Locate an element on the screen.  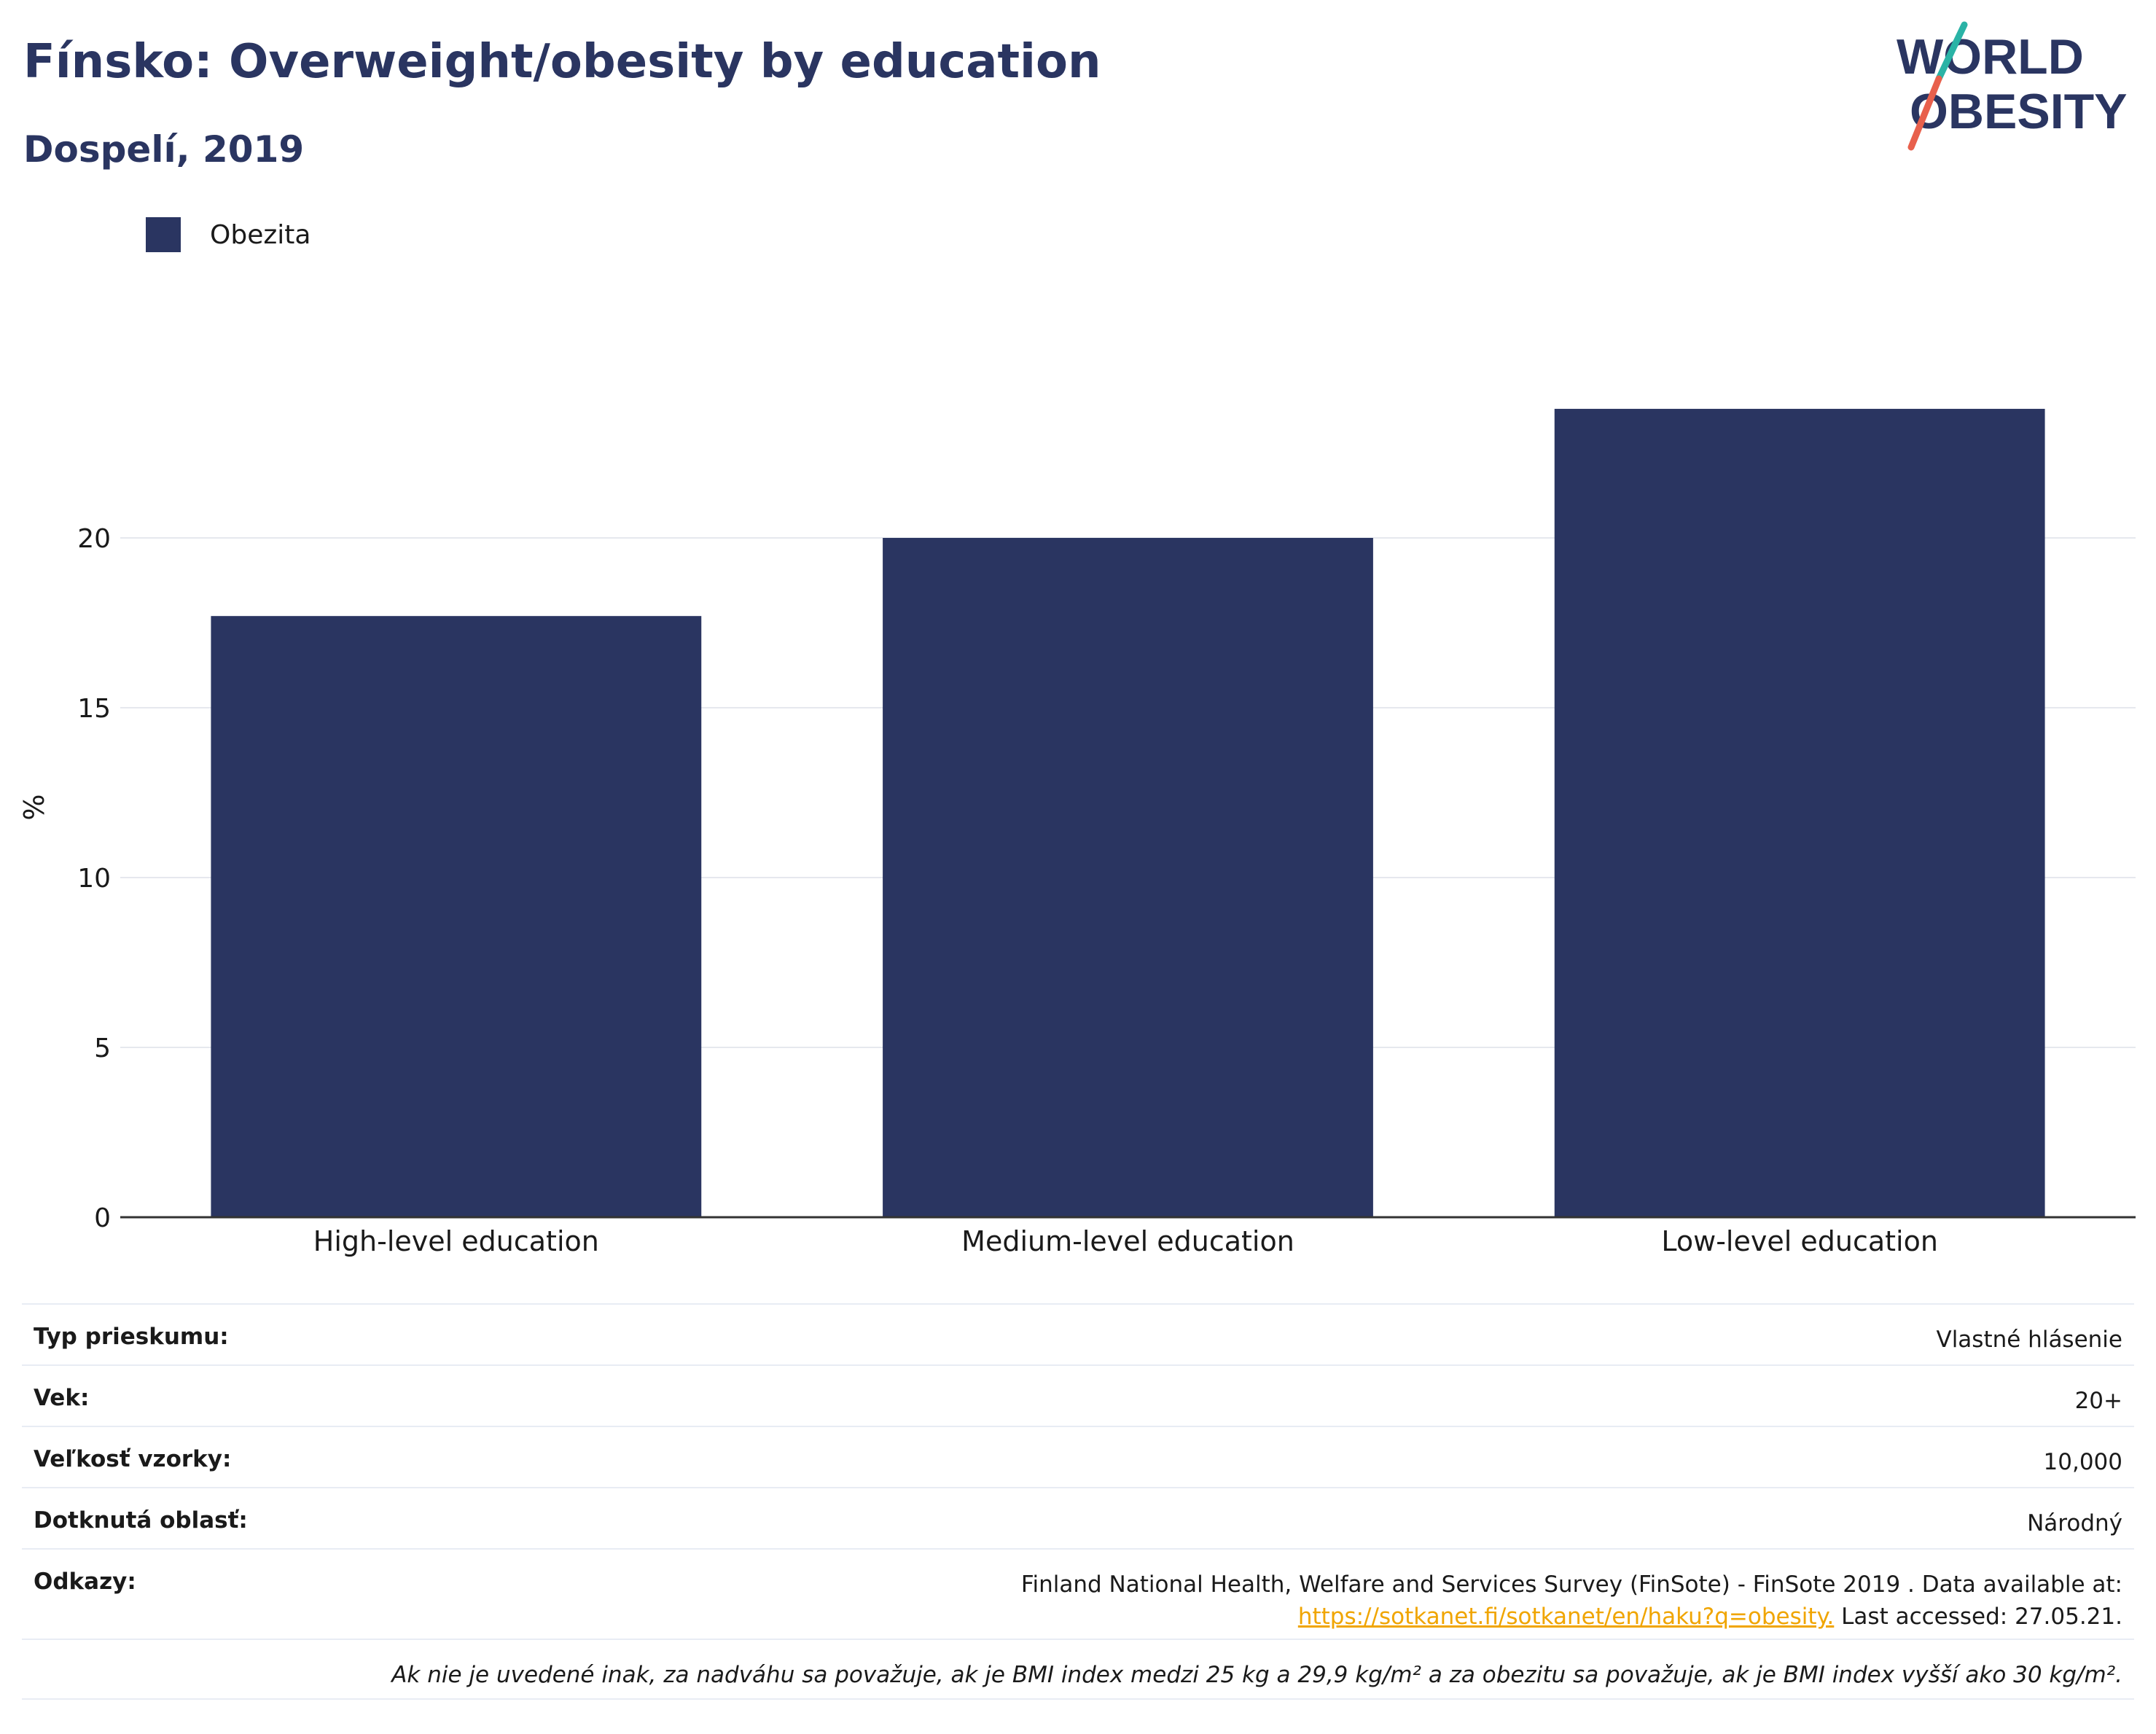
age-label: Vek: is located at coordinates (62, 1398).